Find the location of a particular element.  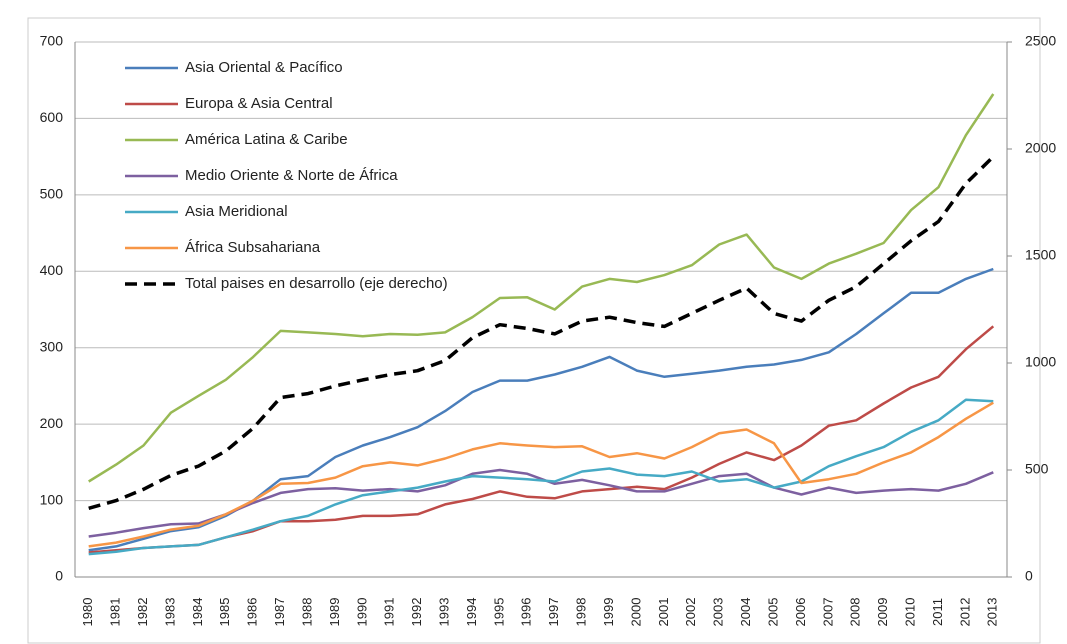

x-tick-label: 2012 is located at coordinates (964, 612).